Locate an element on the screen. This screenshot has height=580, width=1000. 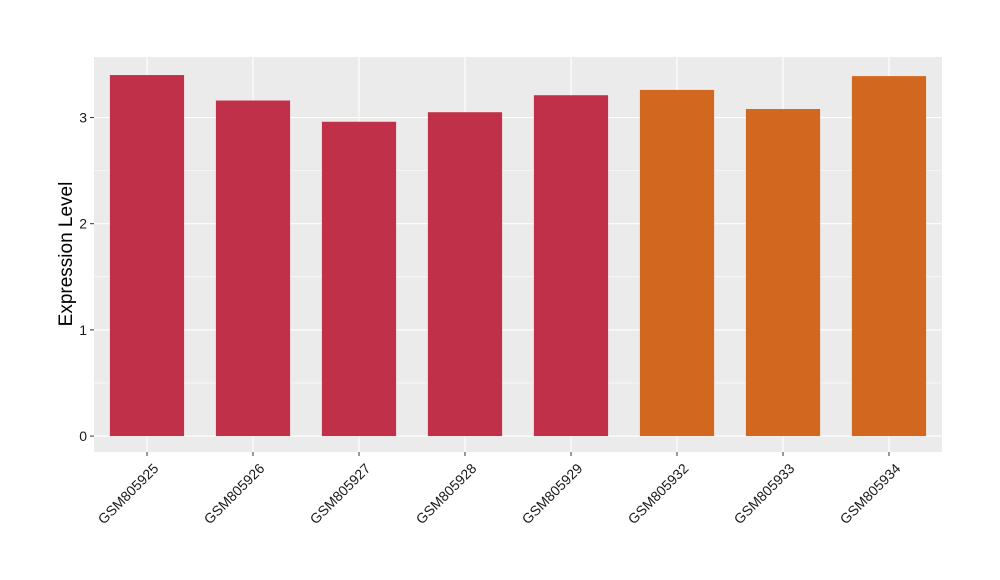
x-tick-label: GSM805932 is located at coordinates (658, 493).